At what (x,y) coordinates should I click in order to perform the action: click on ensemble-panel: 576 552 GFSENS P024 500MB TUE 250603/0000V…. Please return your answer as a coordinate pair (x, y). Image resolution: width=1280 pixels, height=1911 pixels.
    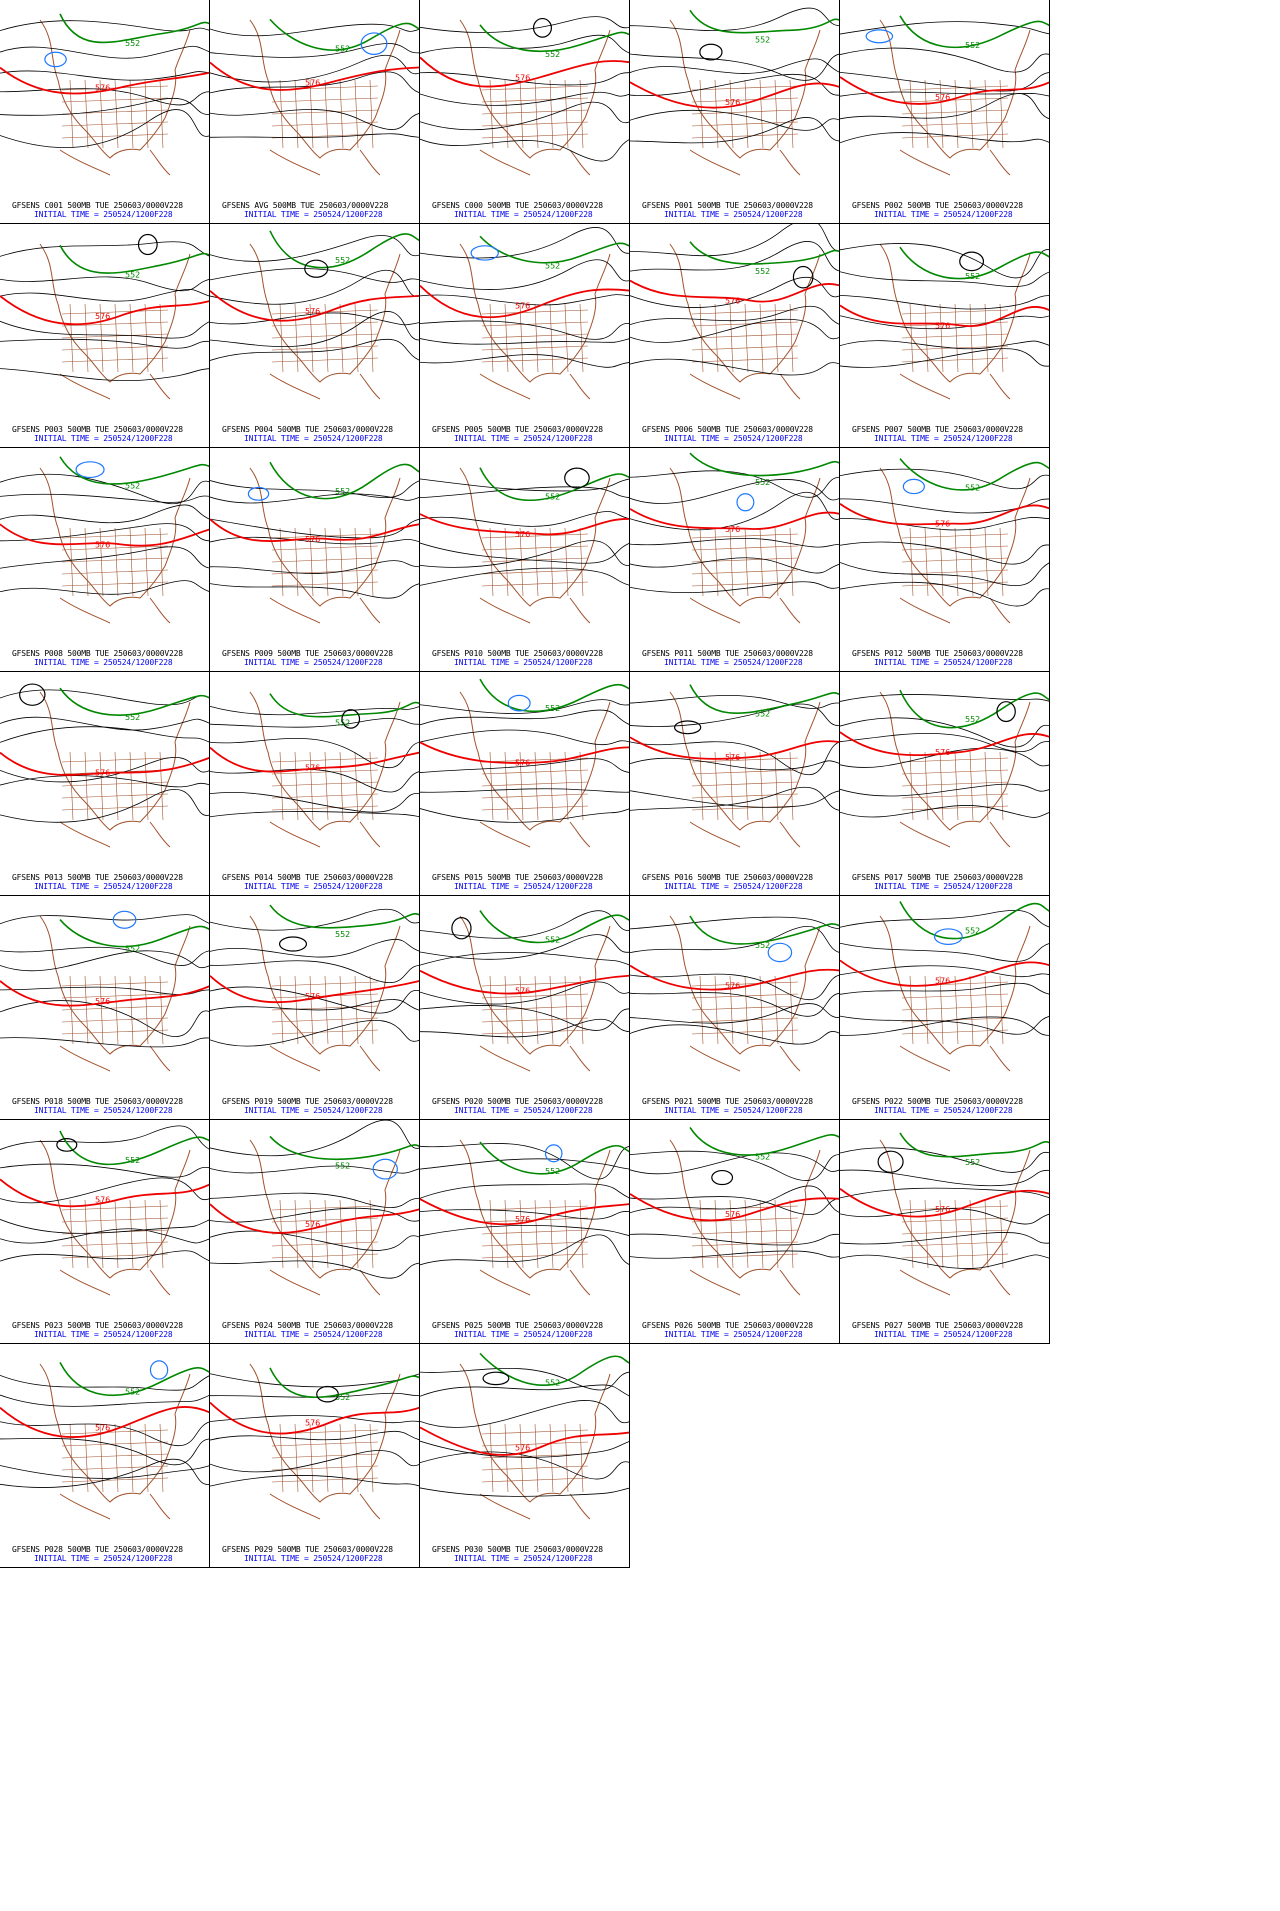
    Looking at the image, I should click on (315, 1232).